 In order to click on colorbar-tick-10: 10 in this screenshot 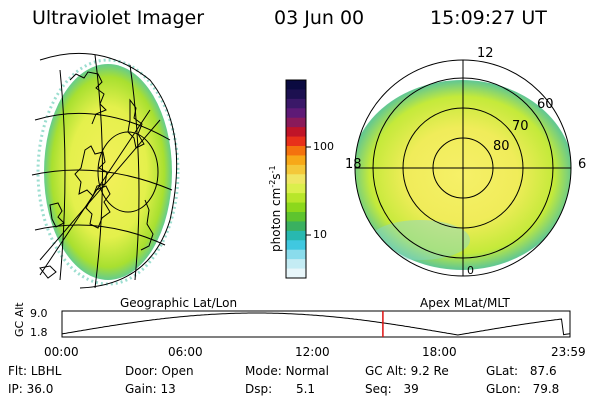, I will do `click(320, 234)`.